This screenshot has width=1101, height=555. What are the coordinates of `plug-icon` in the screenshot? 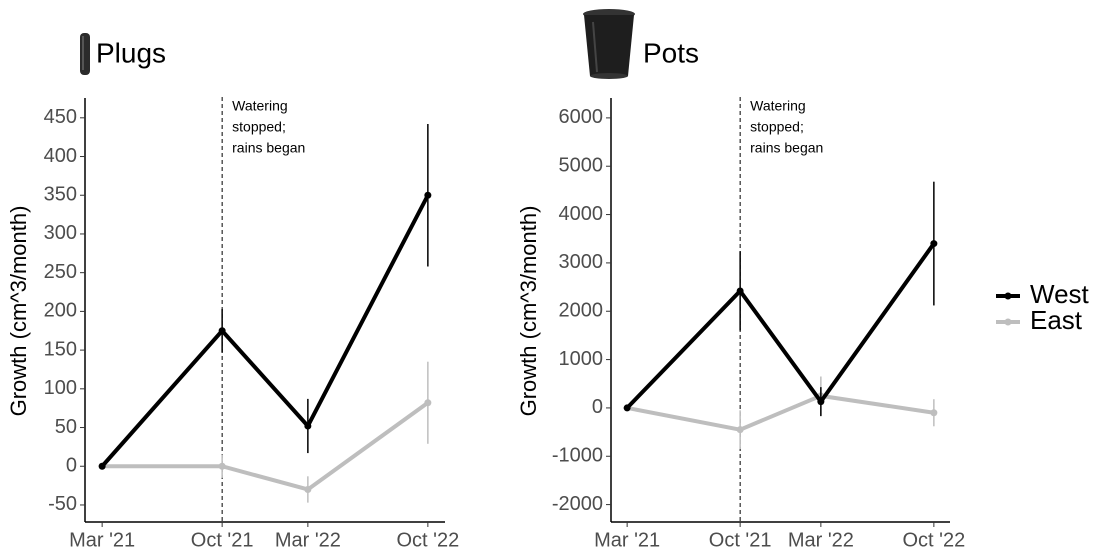 It's located at (85, 54).